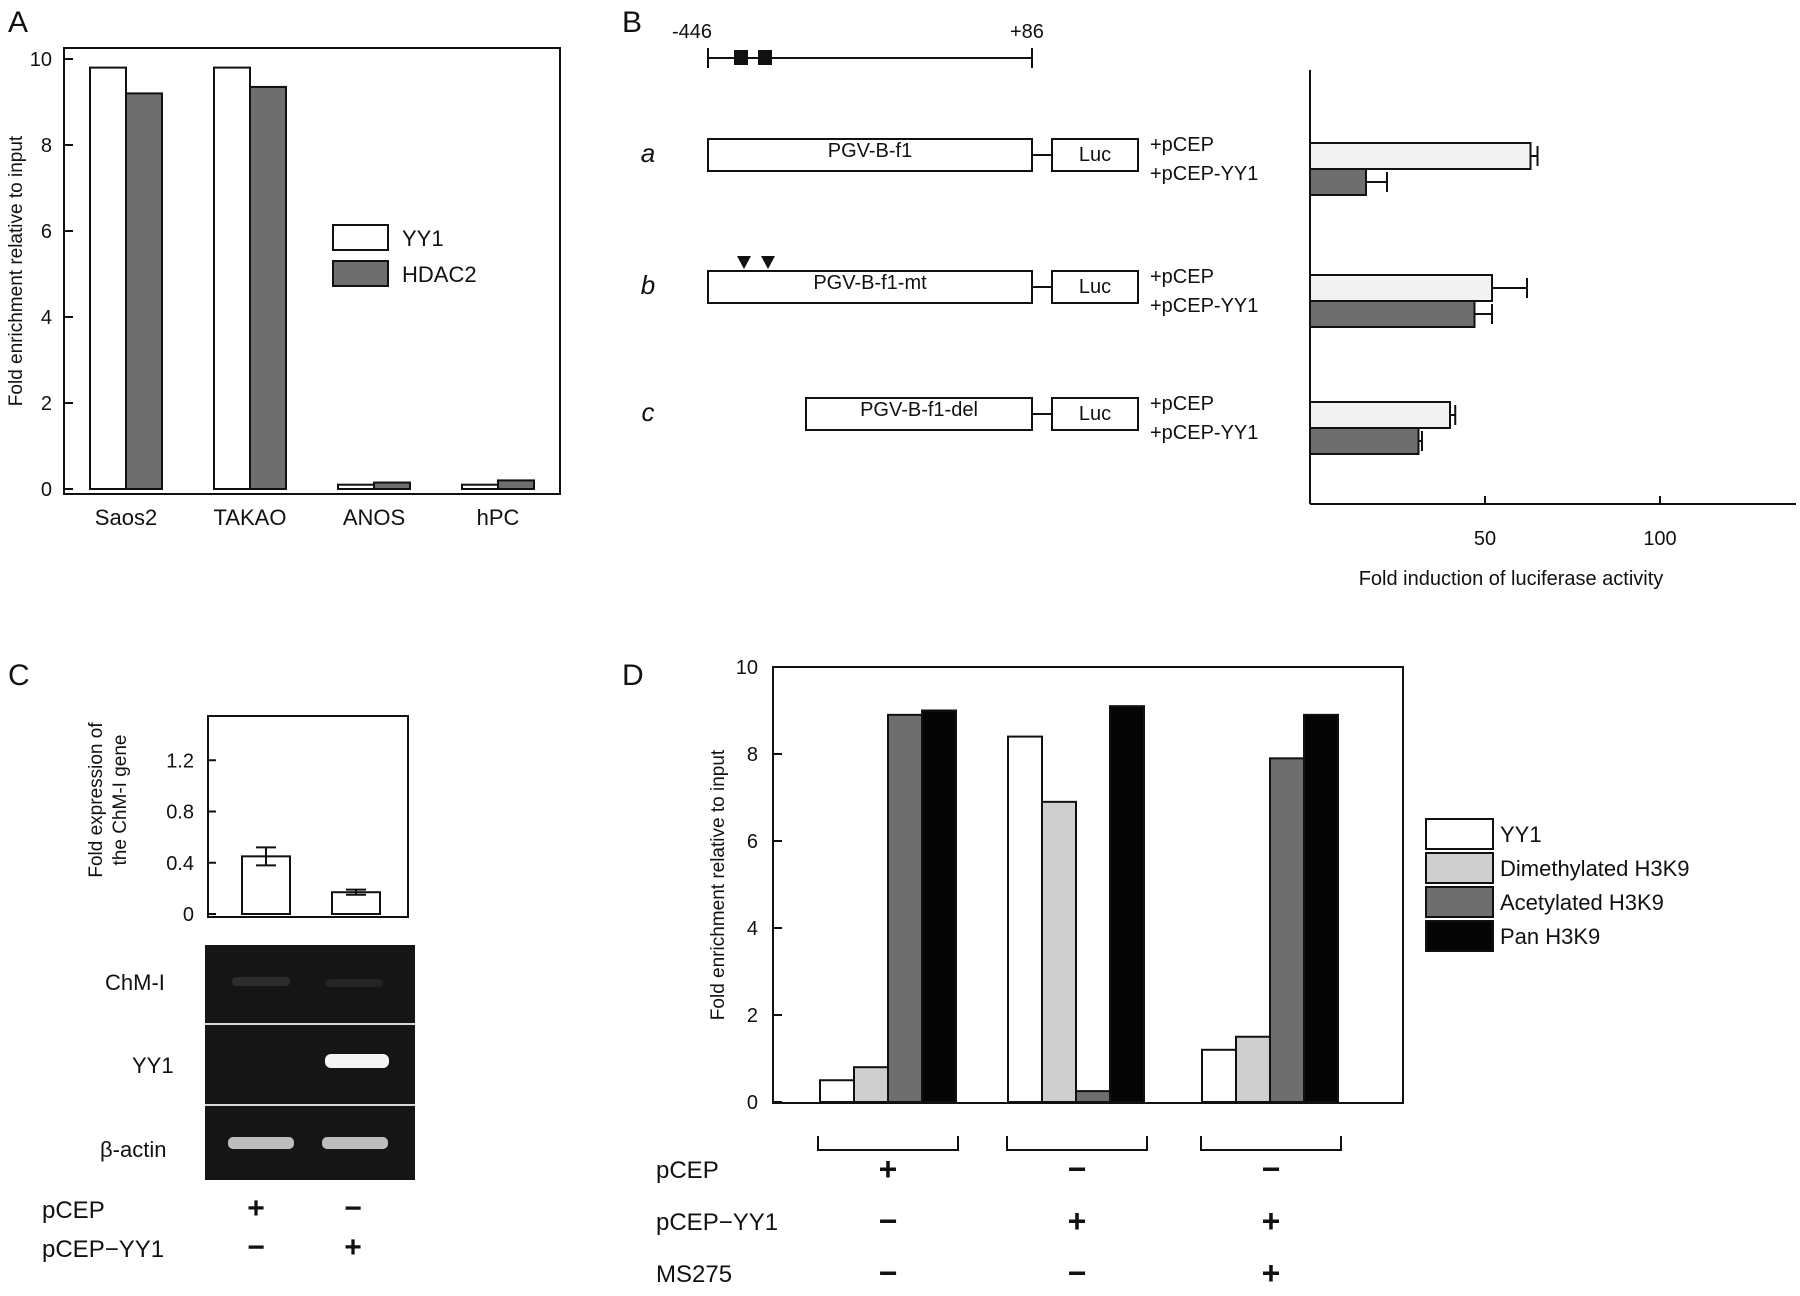 Image resolution: width=1800 pixels, height=1296 pixels. I want to click on panel-label-d: D, so click(633, 675).